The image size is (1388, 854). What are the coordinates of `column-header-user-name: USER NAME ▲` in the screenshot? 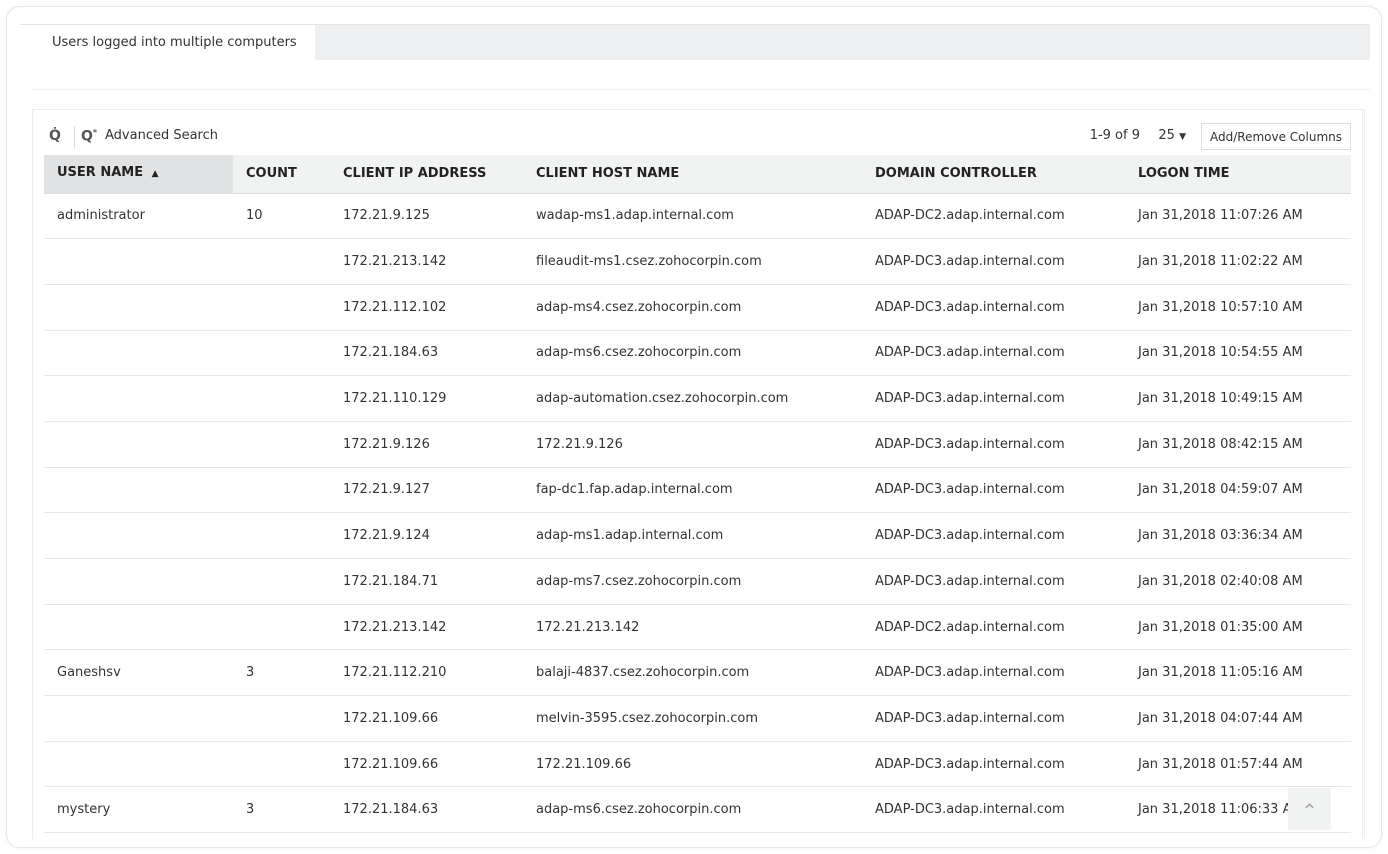 It's located at (138, 174).